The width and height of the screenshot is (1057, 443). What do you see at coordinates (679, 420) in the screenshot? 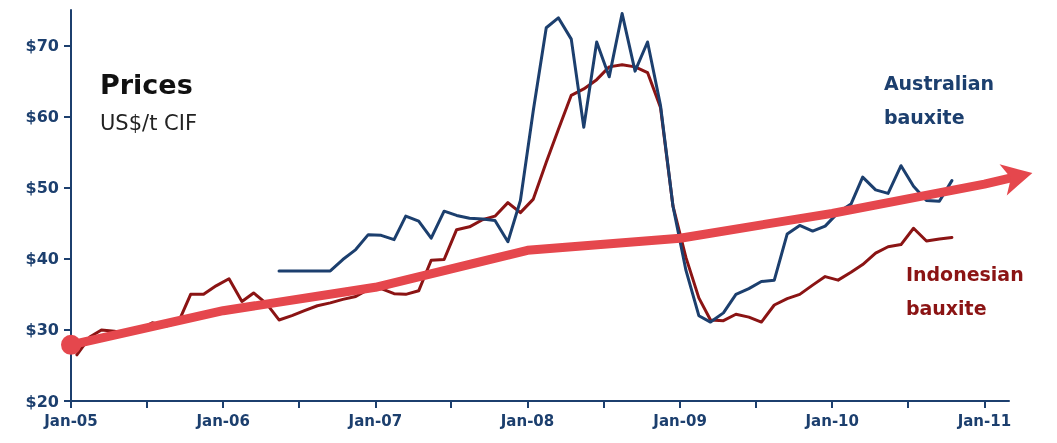
I see `x-tick-label: Jan-09` at bounding box center [679, 420].